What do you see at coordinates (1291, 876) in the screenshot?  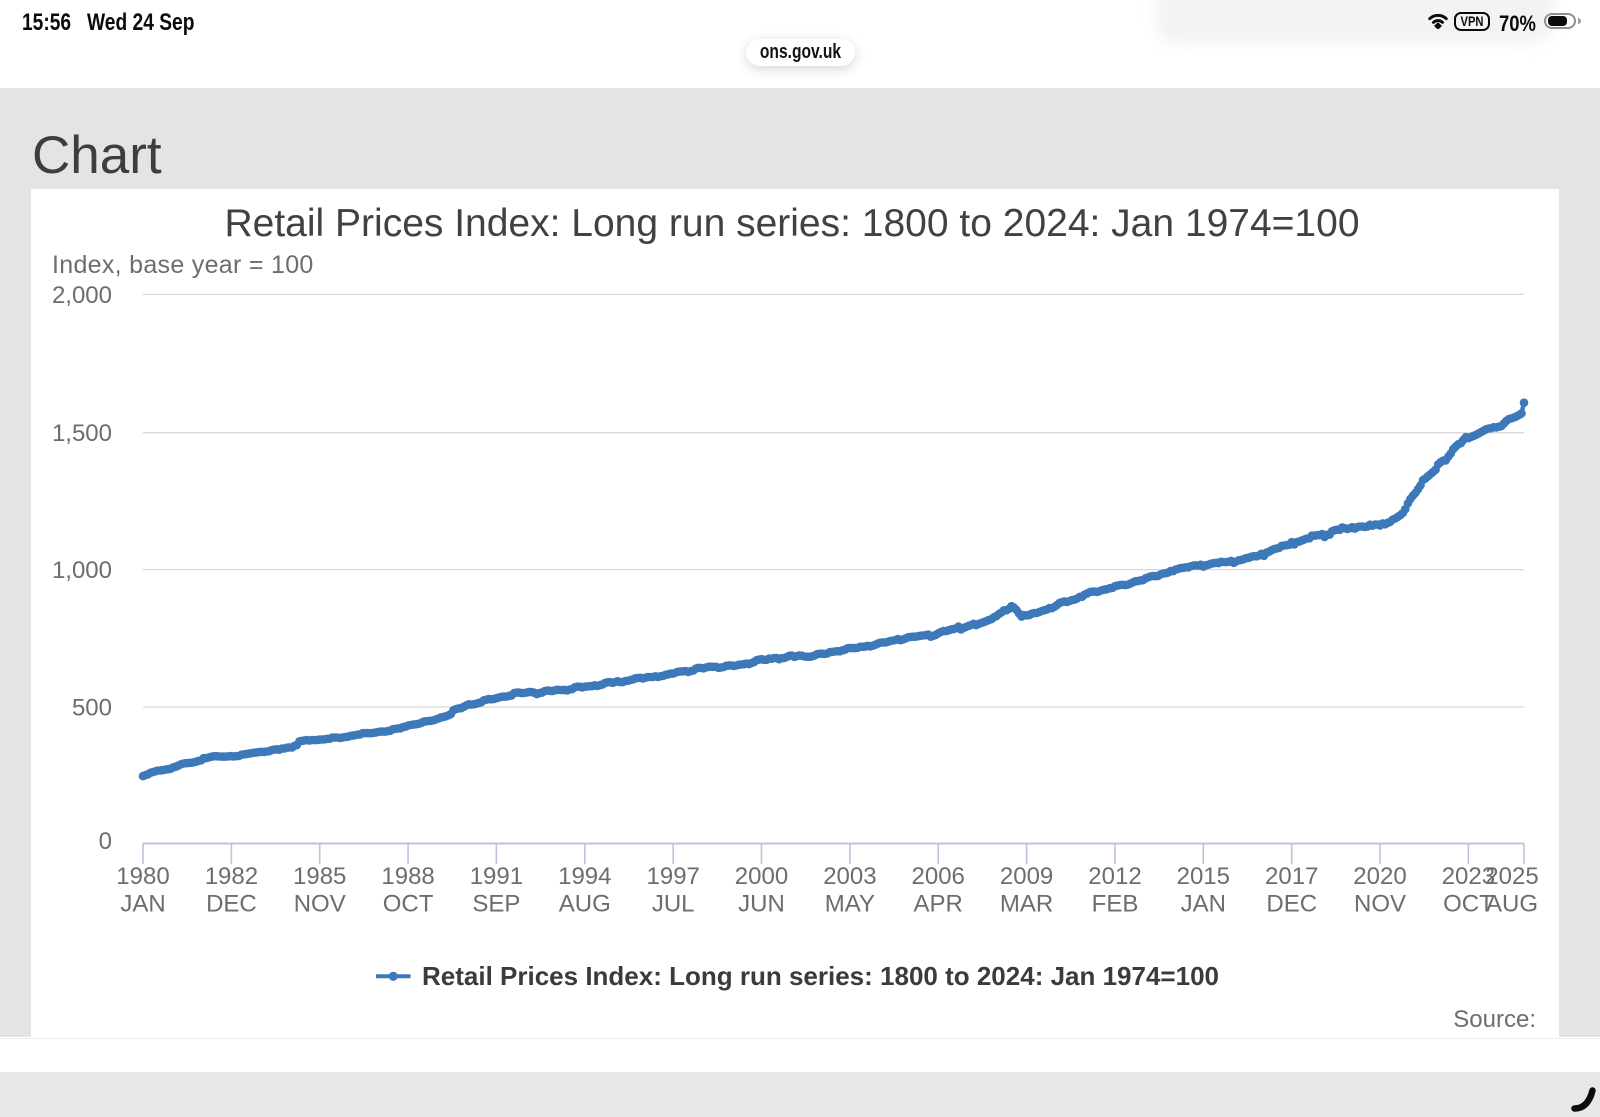 I see `svg-text: 2017` at bounding box center [1291, 876].